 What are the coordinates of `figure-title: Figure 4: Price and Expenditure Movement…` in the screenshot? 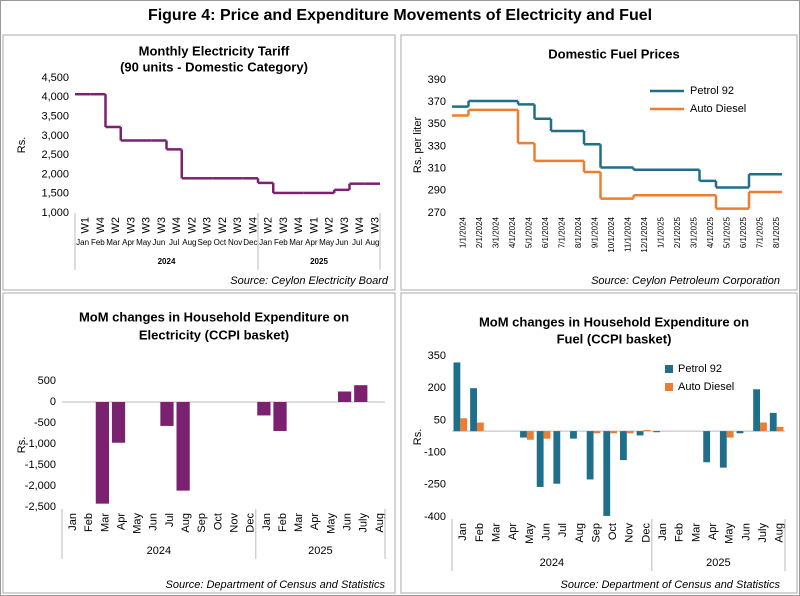 It's located at (400, 15).